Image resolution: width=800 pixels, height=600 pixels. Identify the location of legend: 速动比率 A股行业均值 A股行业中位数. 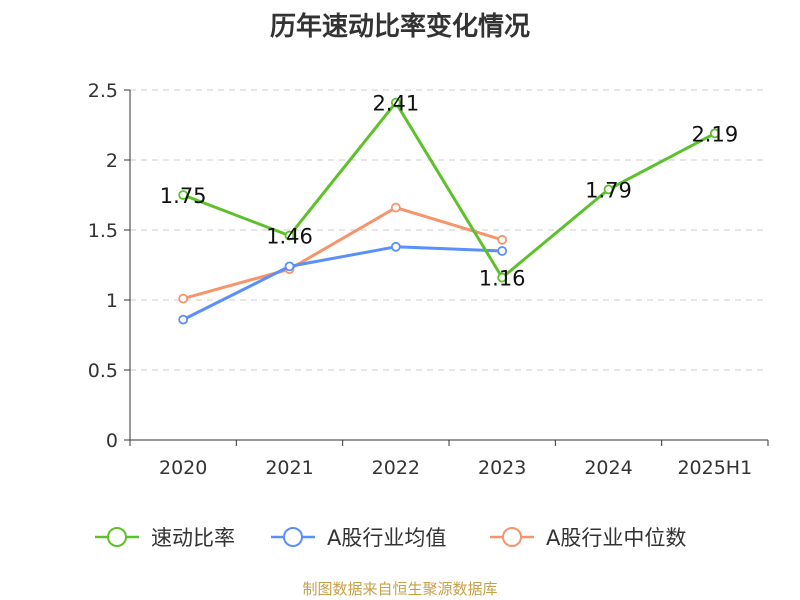
(390, 538).